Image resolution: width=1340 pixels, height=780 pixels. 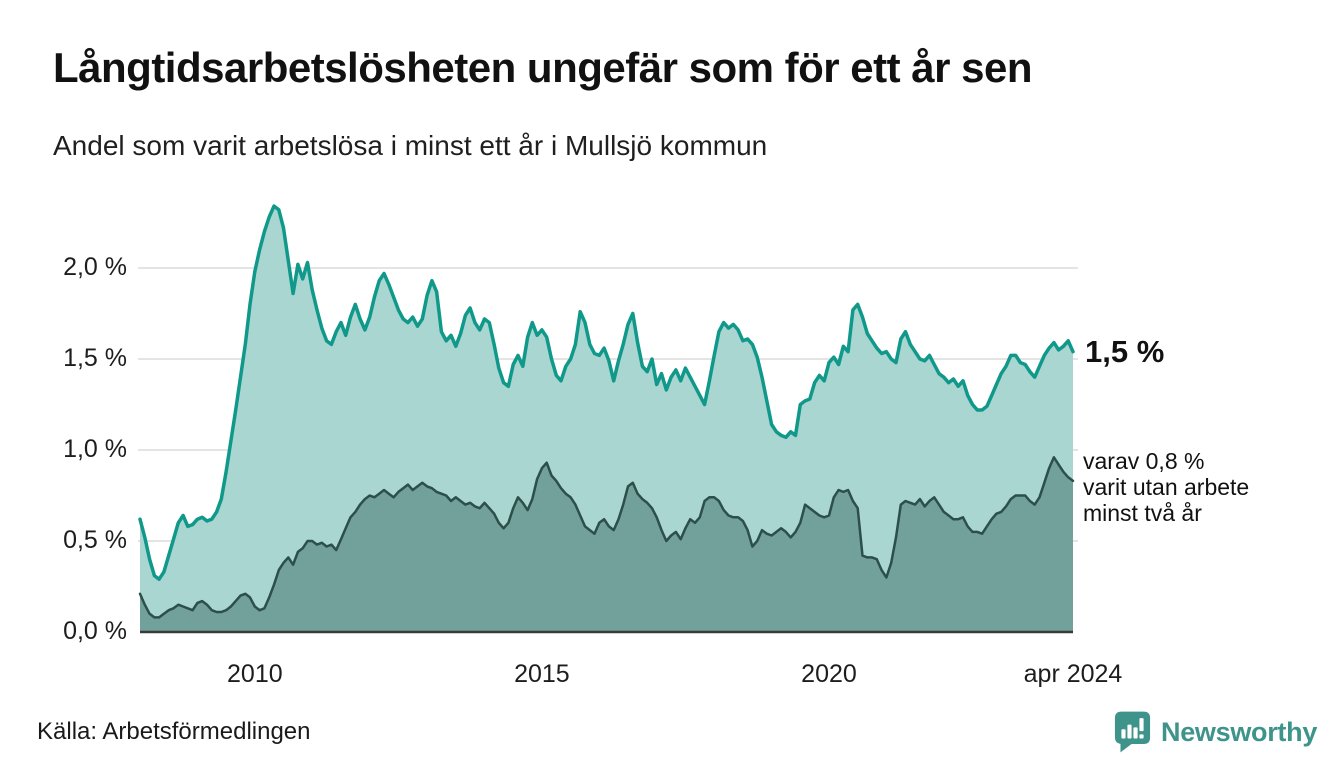 What do you see at coordinates (95, 267) in the screenshot?
I see `y-axis-label-2: 2,0 %` at bounding box center [95, 267].